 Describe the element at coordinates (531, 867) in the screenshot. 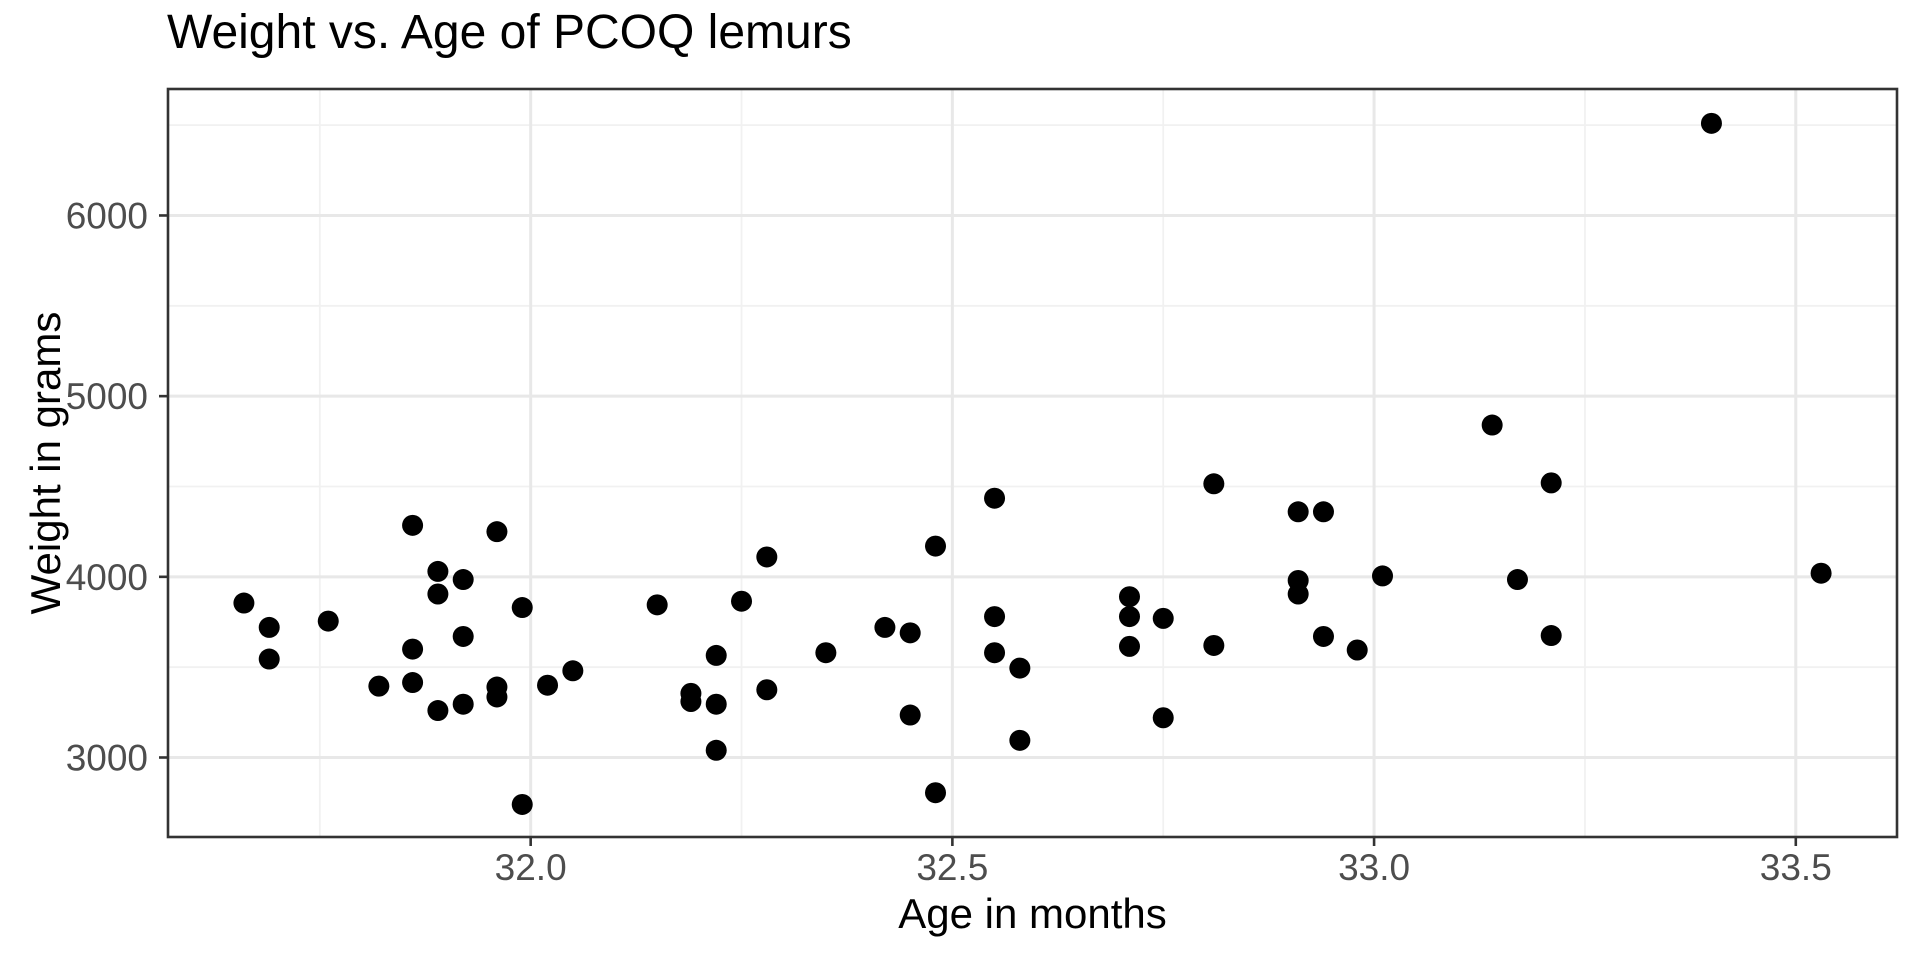

I see `x-tick-label: 32.0` at that location.